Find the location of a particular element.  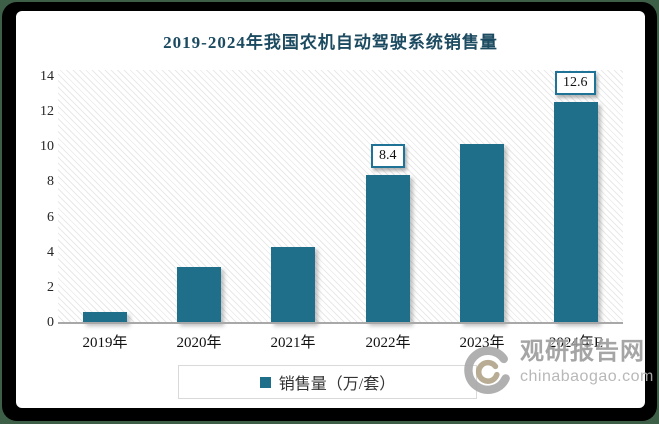

x-axis: 2019年 2020年 2021年 2022年 2023年 2024年E is located at coordinates (340, 342).